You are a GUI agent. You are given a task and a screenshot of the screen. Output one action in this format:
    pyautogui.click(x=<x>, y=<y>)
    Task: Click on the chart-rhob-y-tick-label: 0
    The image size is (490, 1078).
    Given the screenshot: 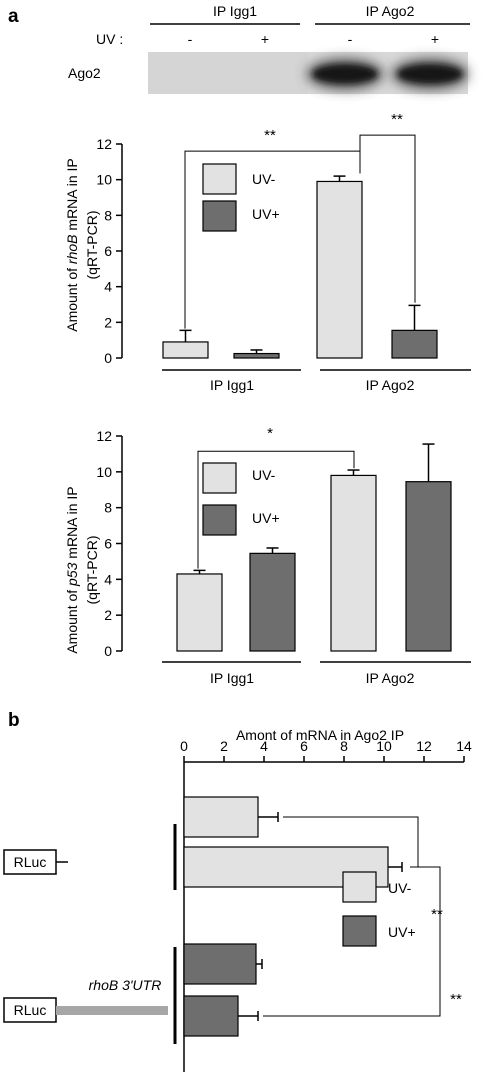 What is the action you would take?
    pyautogui.click(x=108, y=358)
    